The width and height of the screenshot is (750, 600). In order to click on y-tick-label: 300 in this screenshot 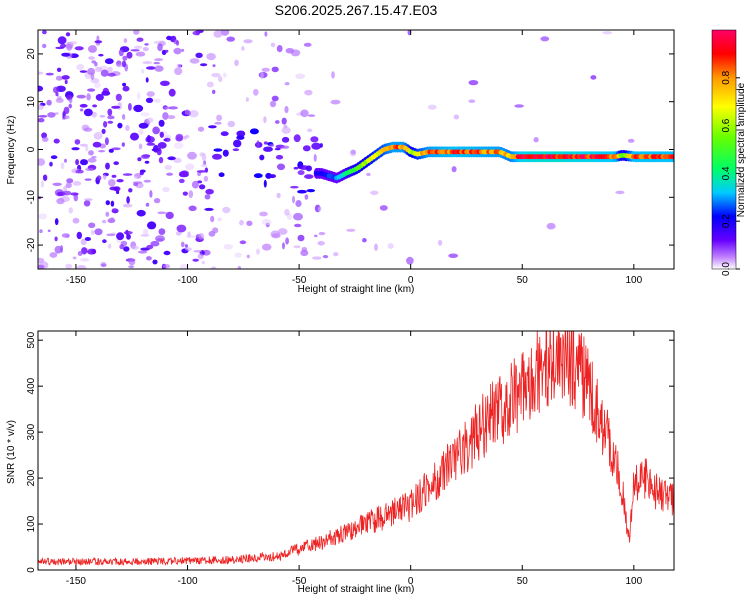, I will do `click(31, 431)`.